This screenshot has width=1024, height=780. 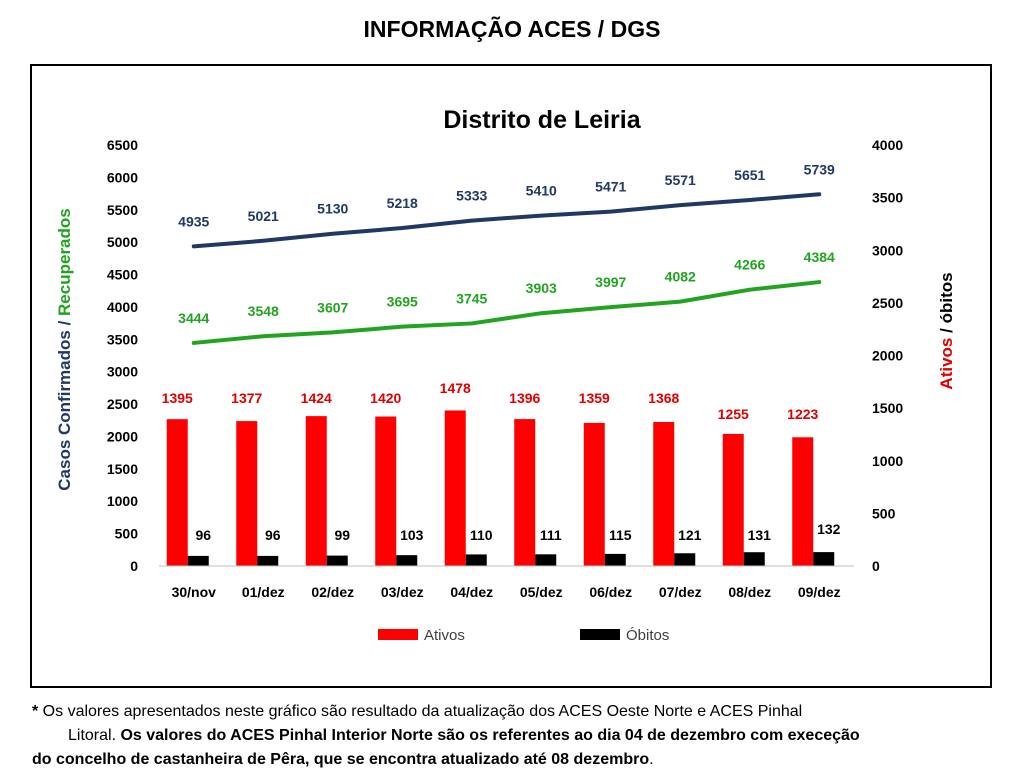 I want to click on point-label-casos: 5739, so click(x=819, y=169).